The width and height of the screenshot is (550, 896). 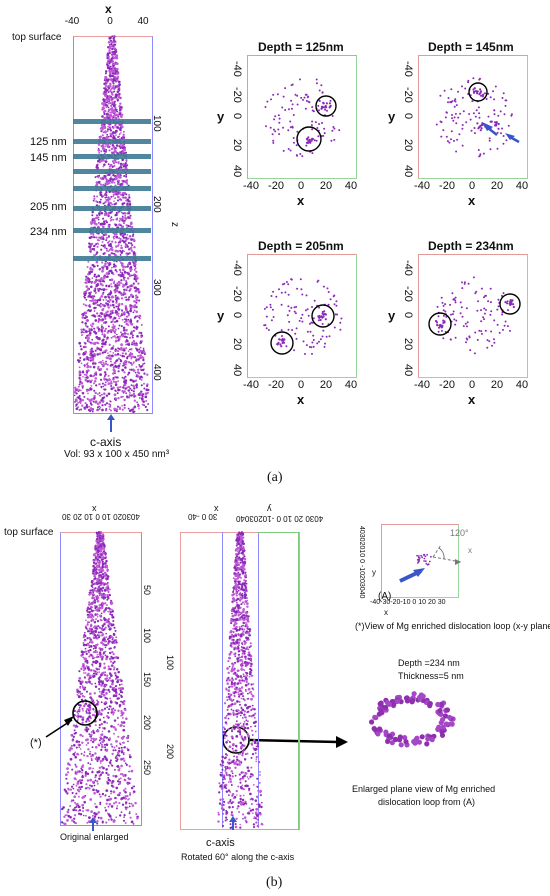 I want to click on rotated-volume-side, so click(x=278, y=681).